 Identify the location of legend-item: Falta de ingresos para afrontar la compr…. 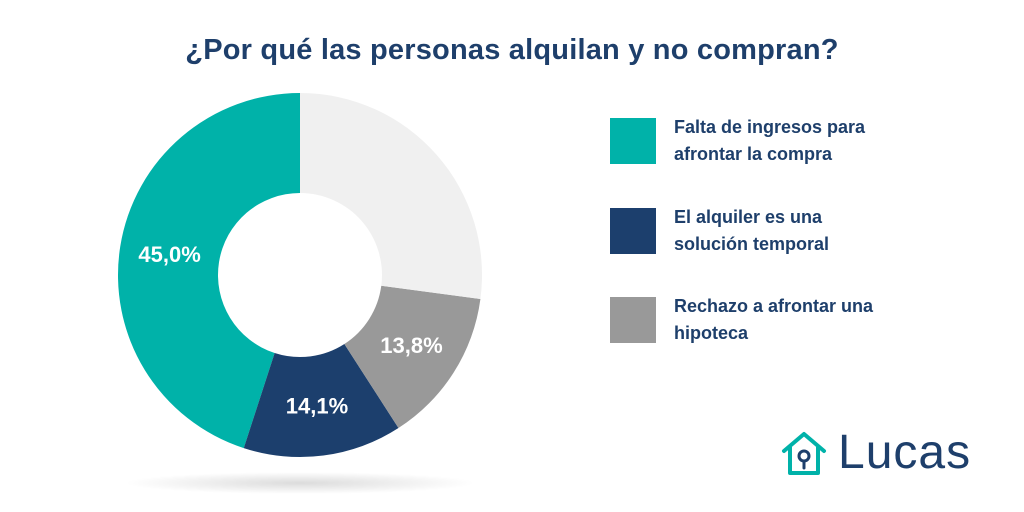
(752, 141).